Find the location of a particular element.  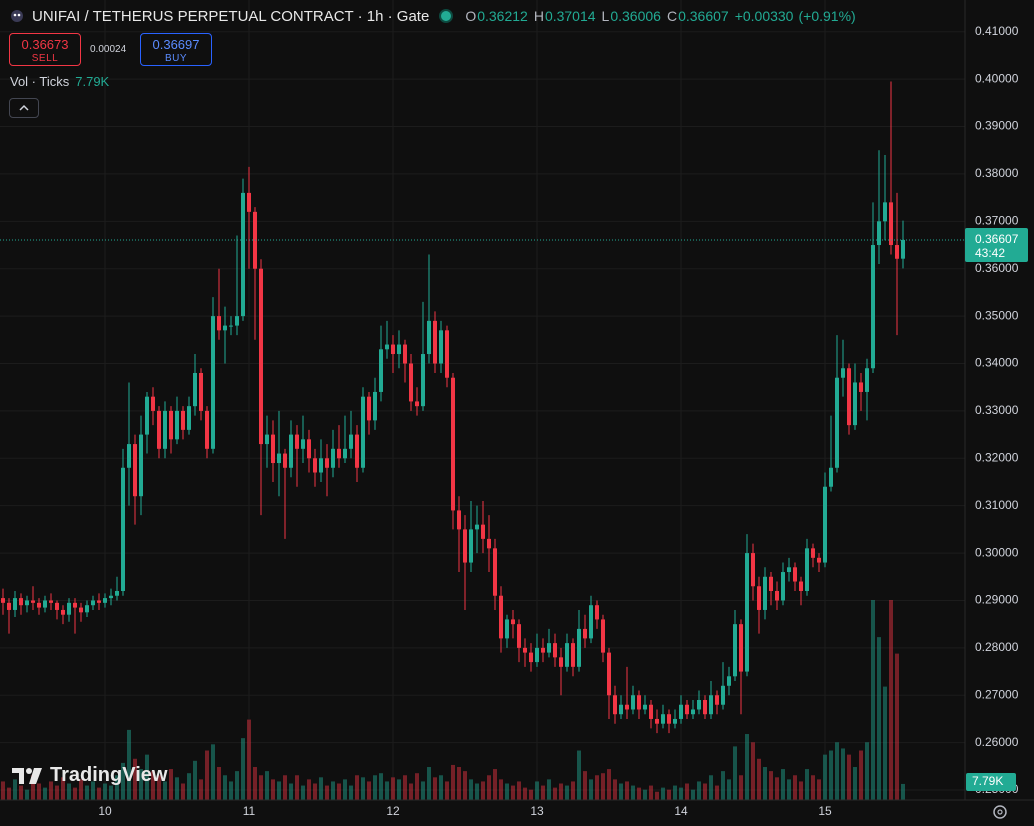

y-tick-label: 0.29000 is located at coordinates (997, 600).